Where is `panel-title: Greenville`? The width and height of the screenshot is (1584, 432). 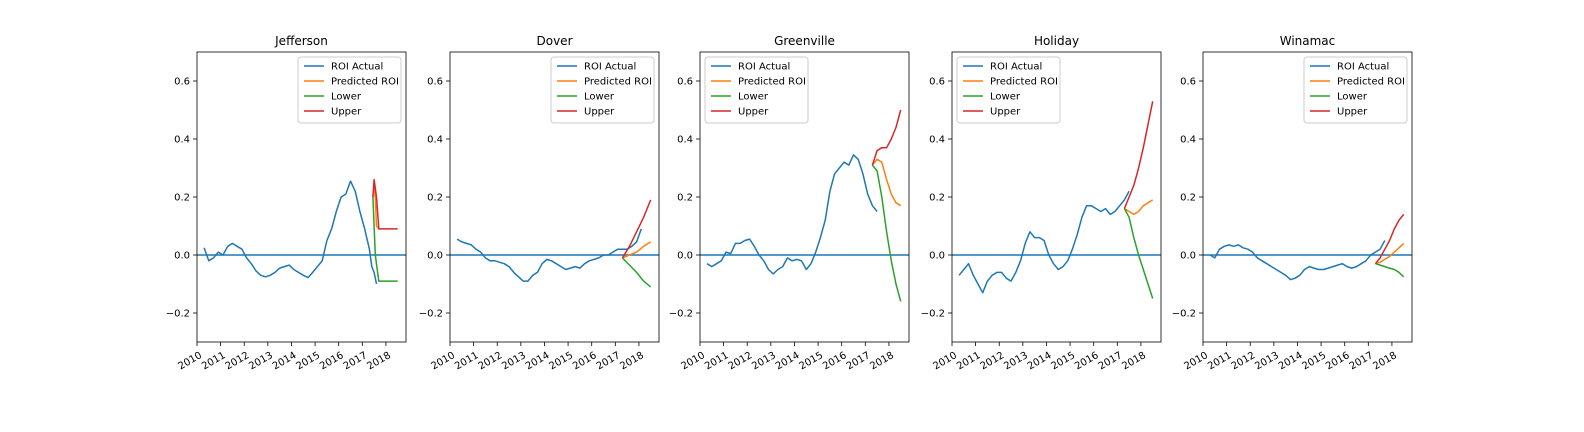 panel-title: Greenville is located at coordinates (804, 41).